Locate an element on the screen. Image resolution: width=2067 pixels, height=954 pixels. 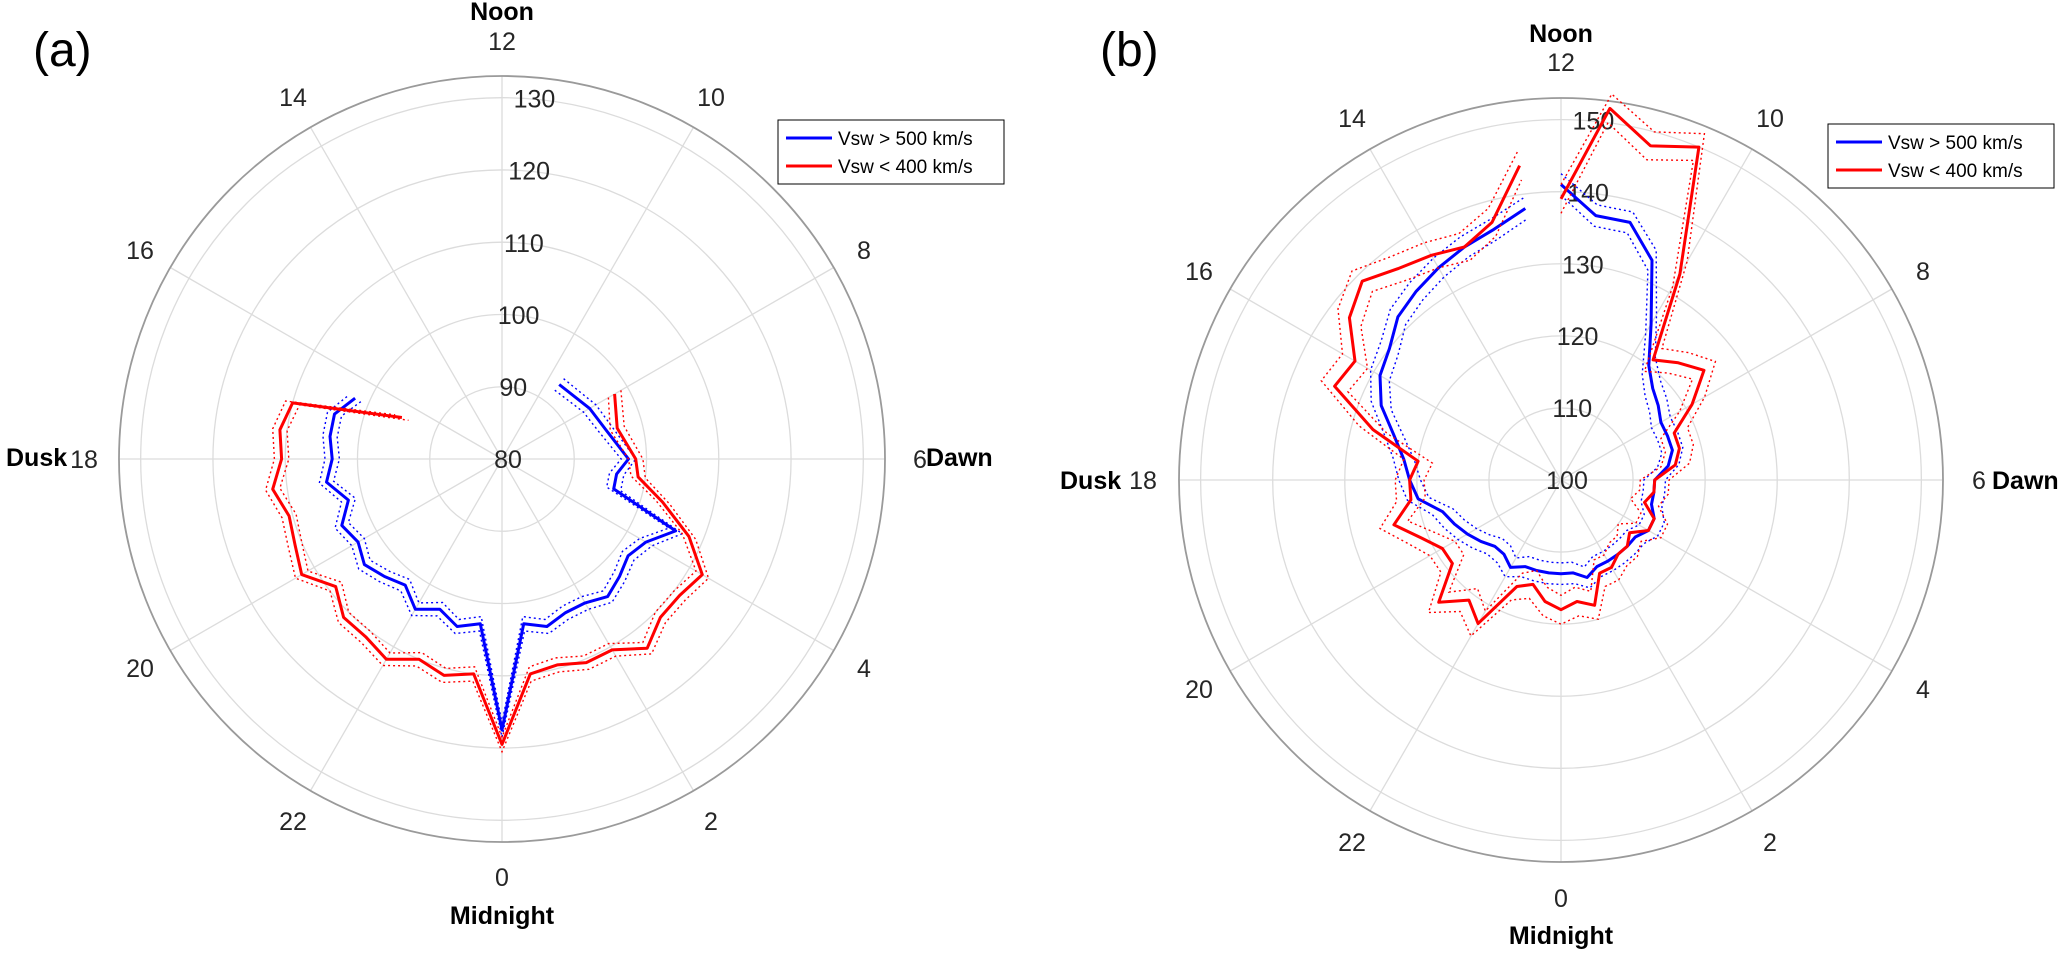
ring-120-b is located at coordinates (1561, 480).